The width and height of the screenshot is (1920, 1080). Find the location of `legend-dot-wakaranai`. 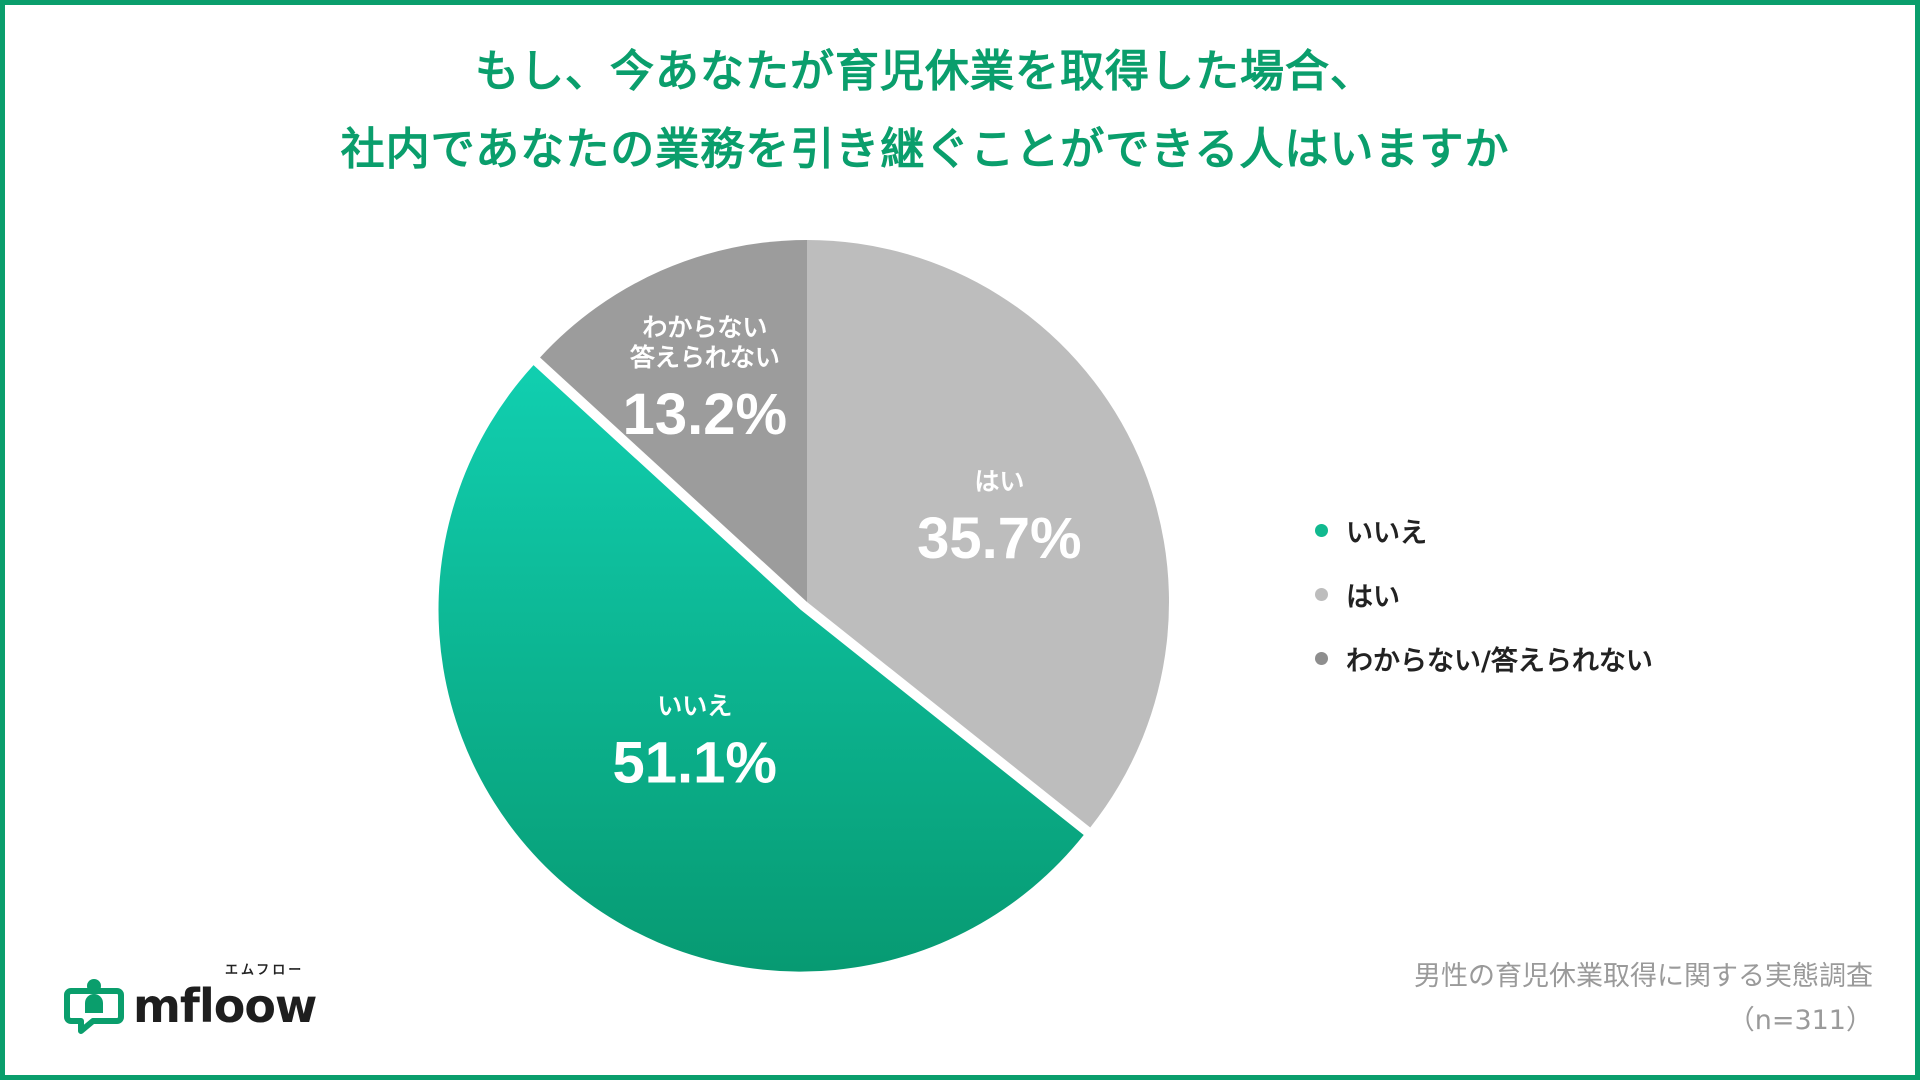

legend-dot-wakaranai is located at coordinates (1321, 658).